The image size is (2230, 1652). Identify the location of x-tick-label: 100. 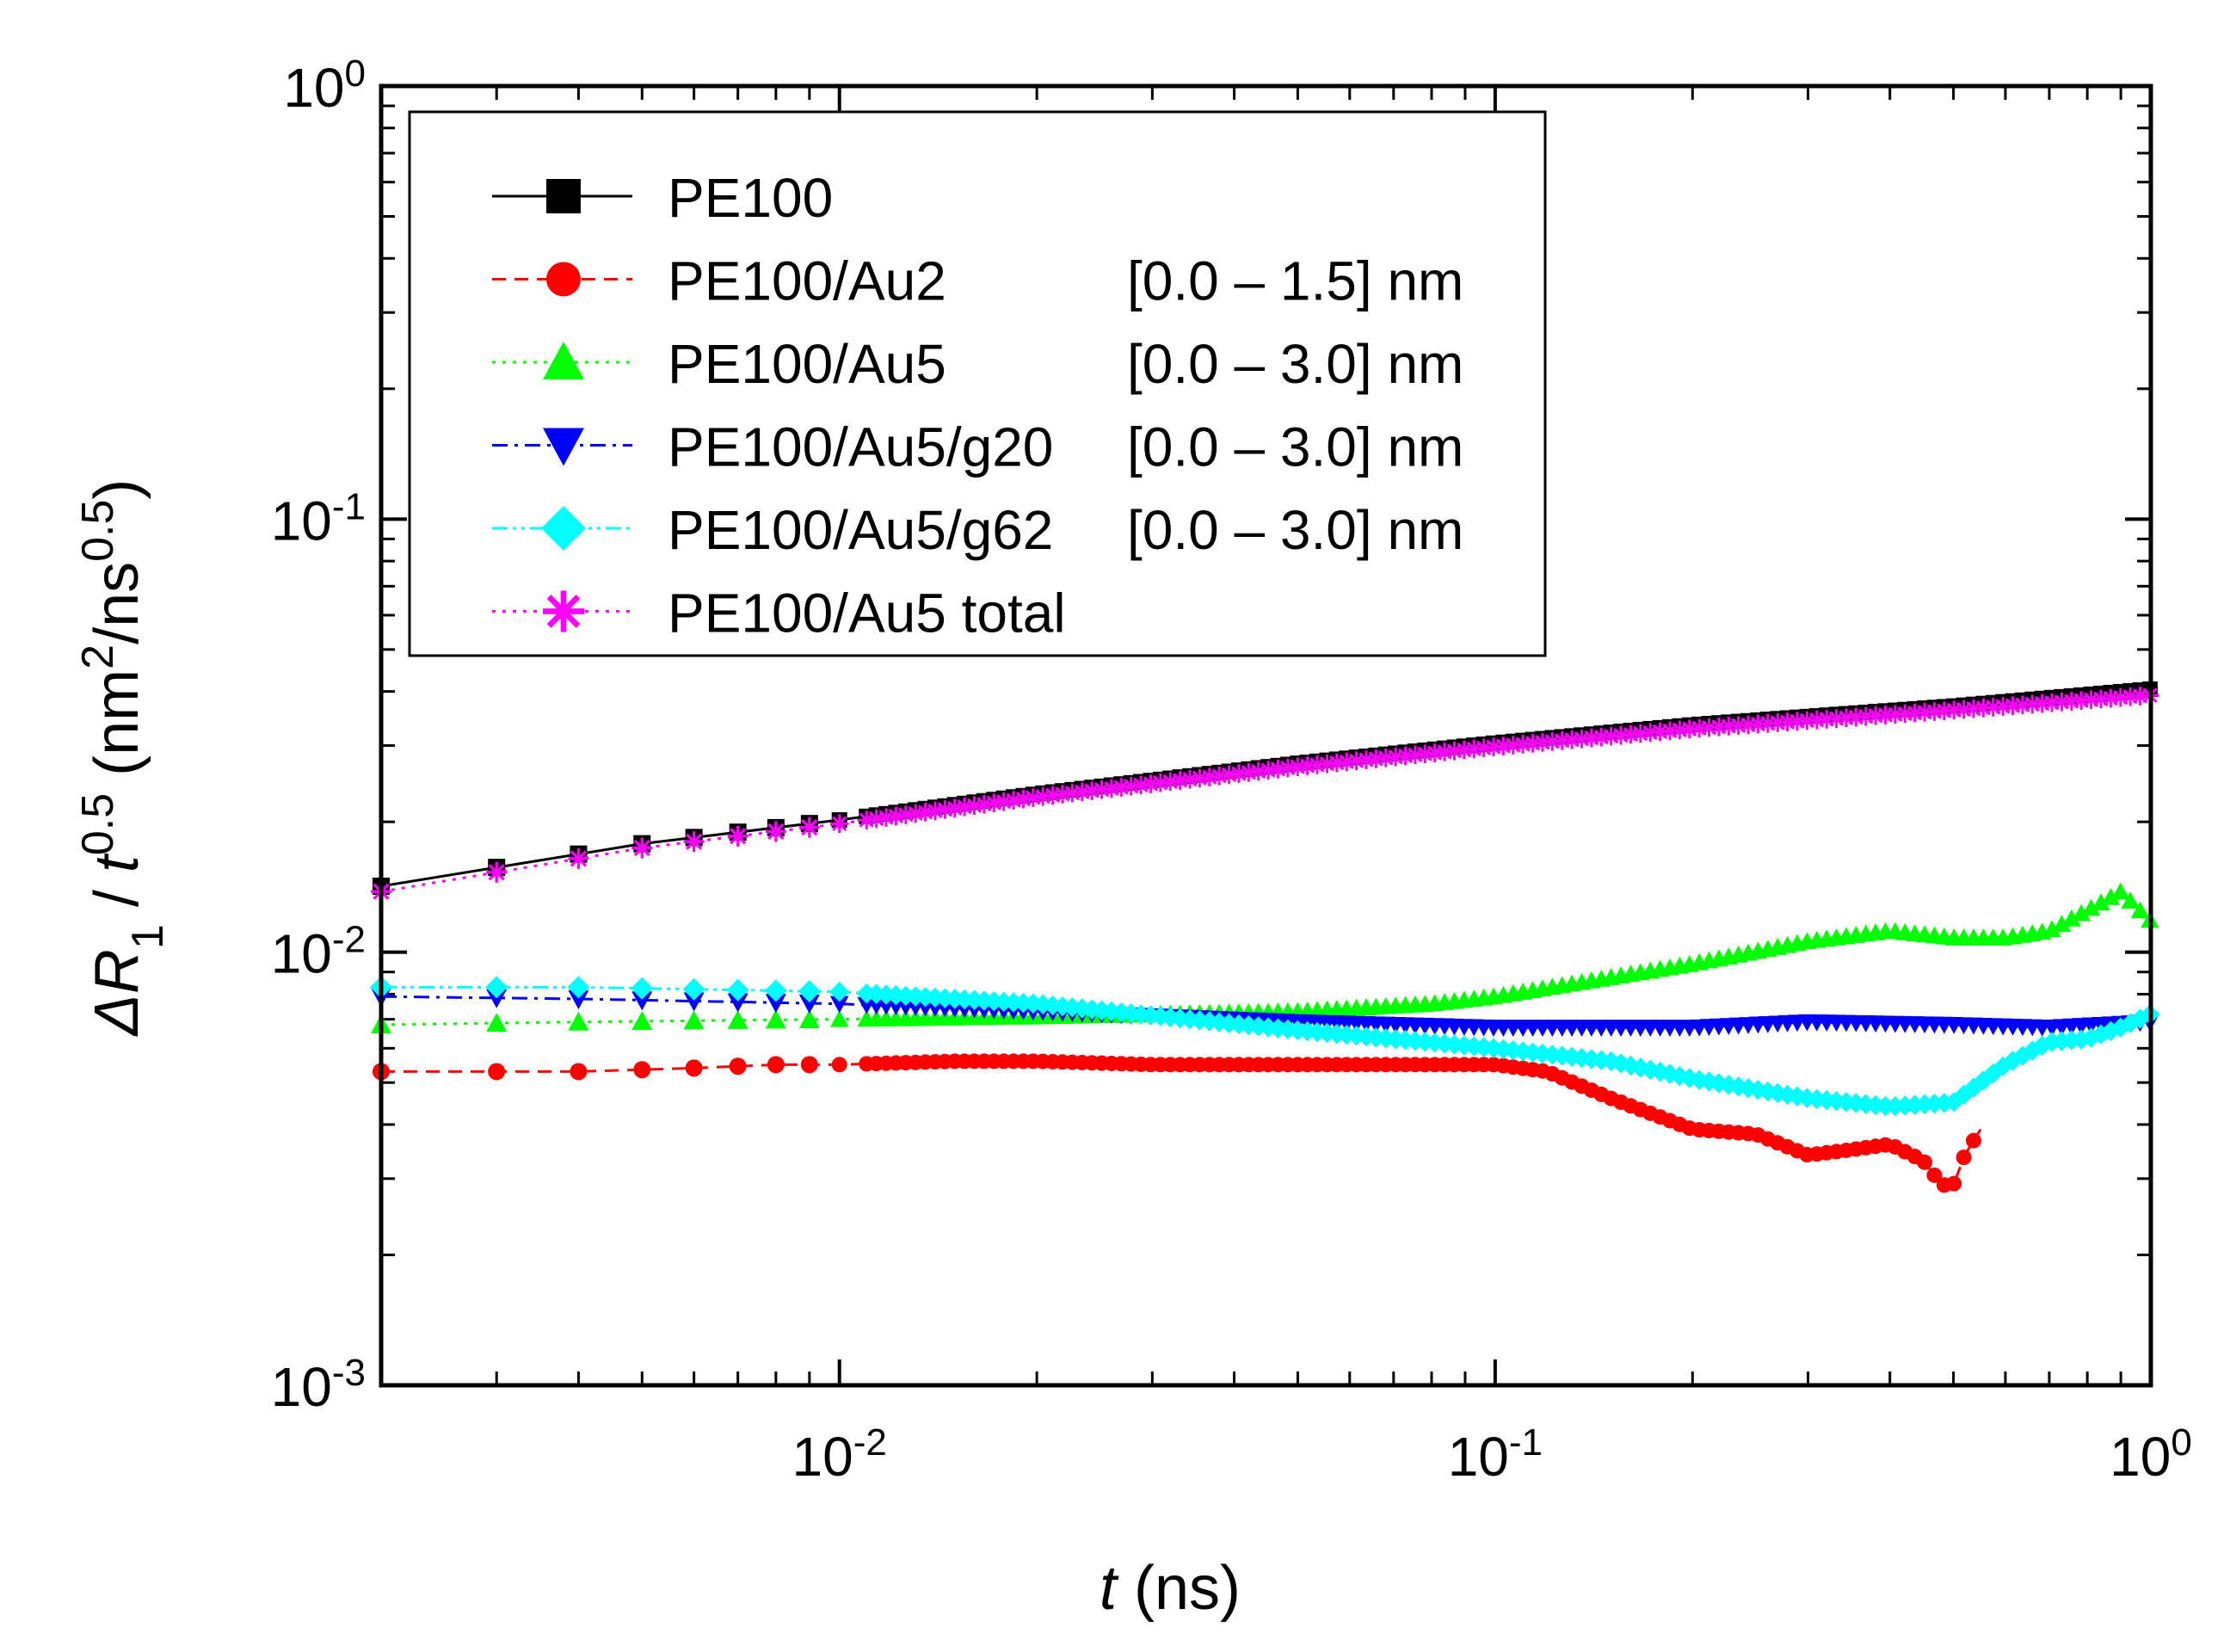
(2151, 1455).